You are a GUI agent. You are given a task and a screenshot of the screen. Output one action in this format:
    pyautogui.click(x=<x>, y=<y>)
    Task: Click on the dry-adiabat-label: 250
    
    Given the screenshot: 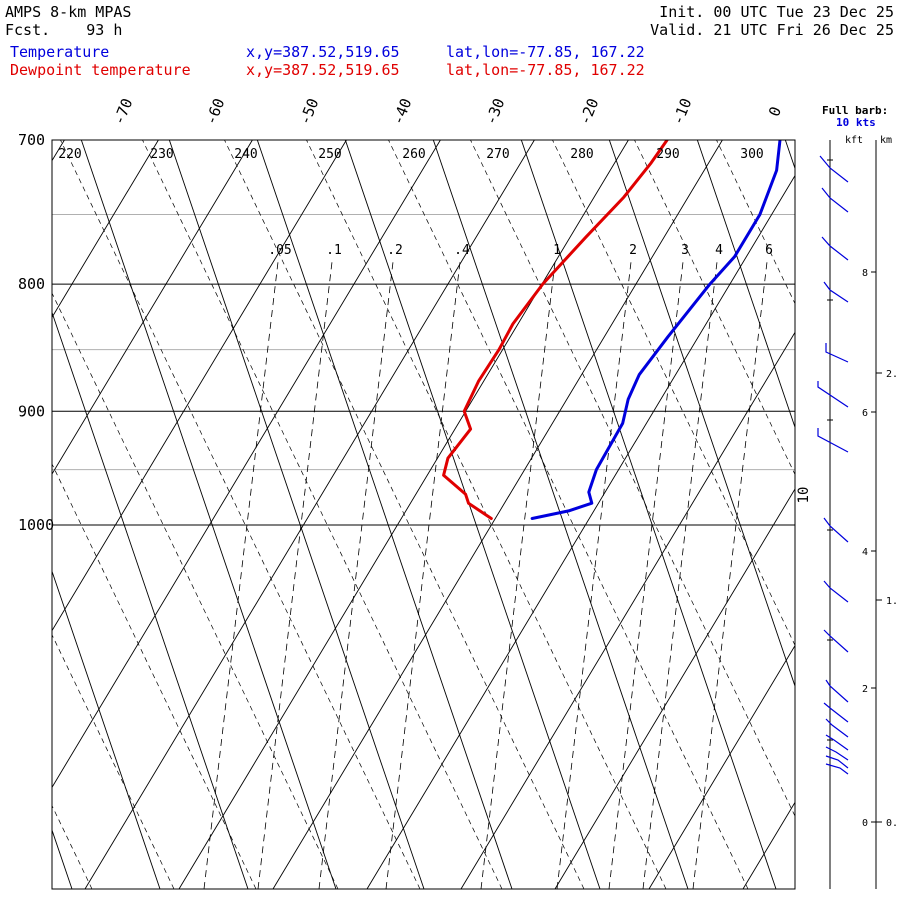 What is the action you would take?
    pyautogui.click(x=329, y=154)
    